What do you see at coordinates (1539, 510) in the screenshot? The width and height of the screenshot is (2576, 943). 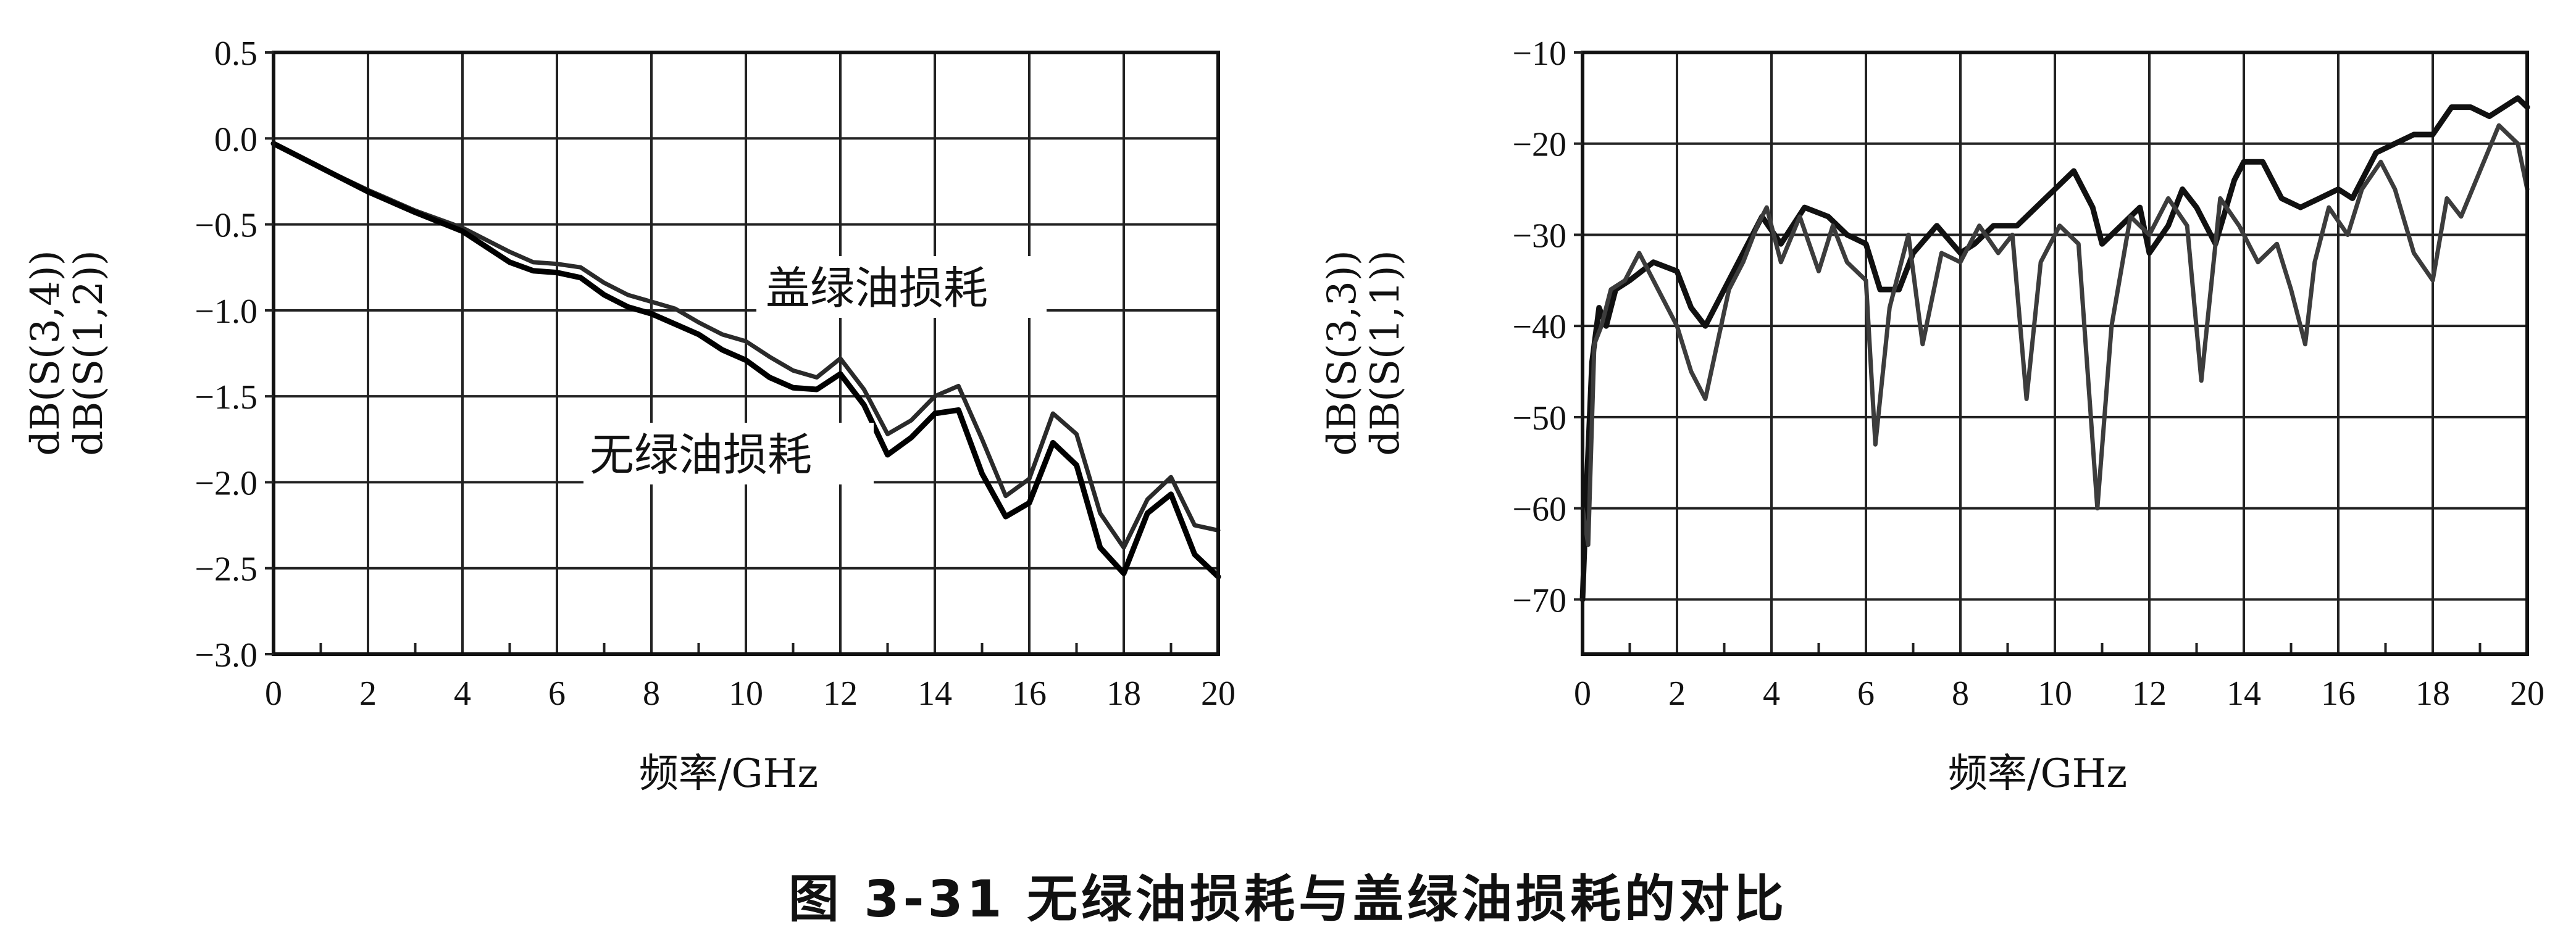 I see `y-tick-label-right-5: −60` at bounding box center [1539, 510].